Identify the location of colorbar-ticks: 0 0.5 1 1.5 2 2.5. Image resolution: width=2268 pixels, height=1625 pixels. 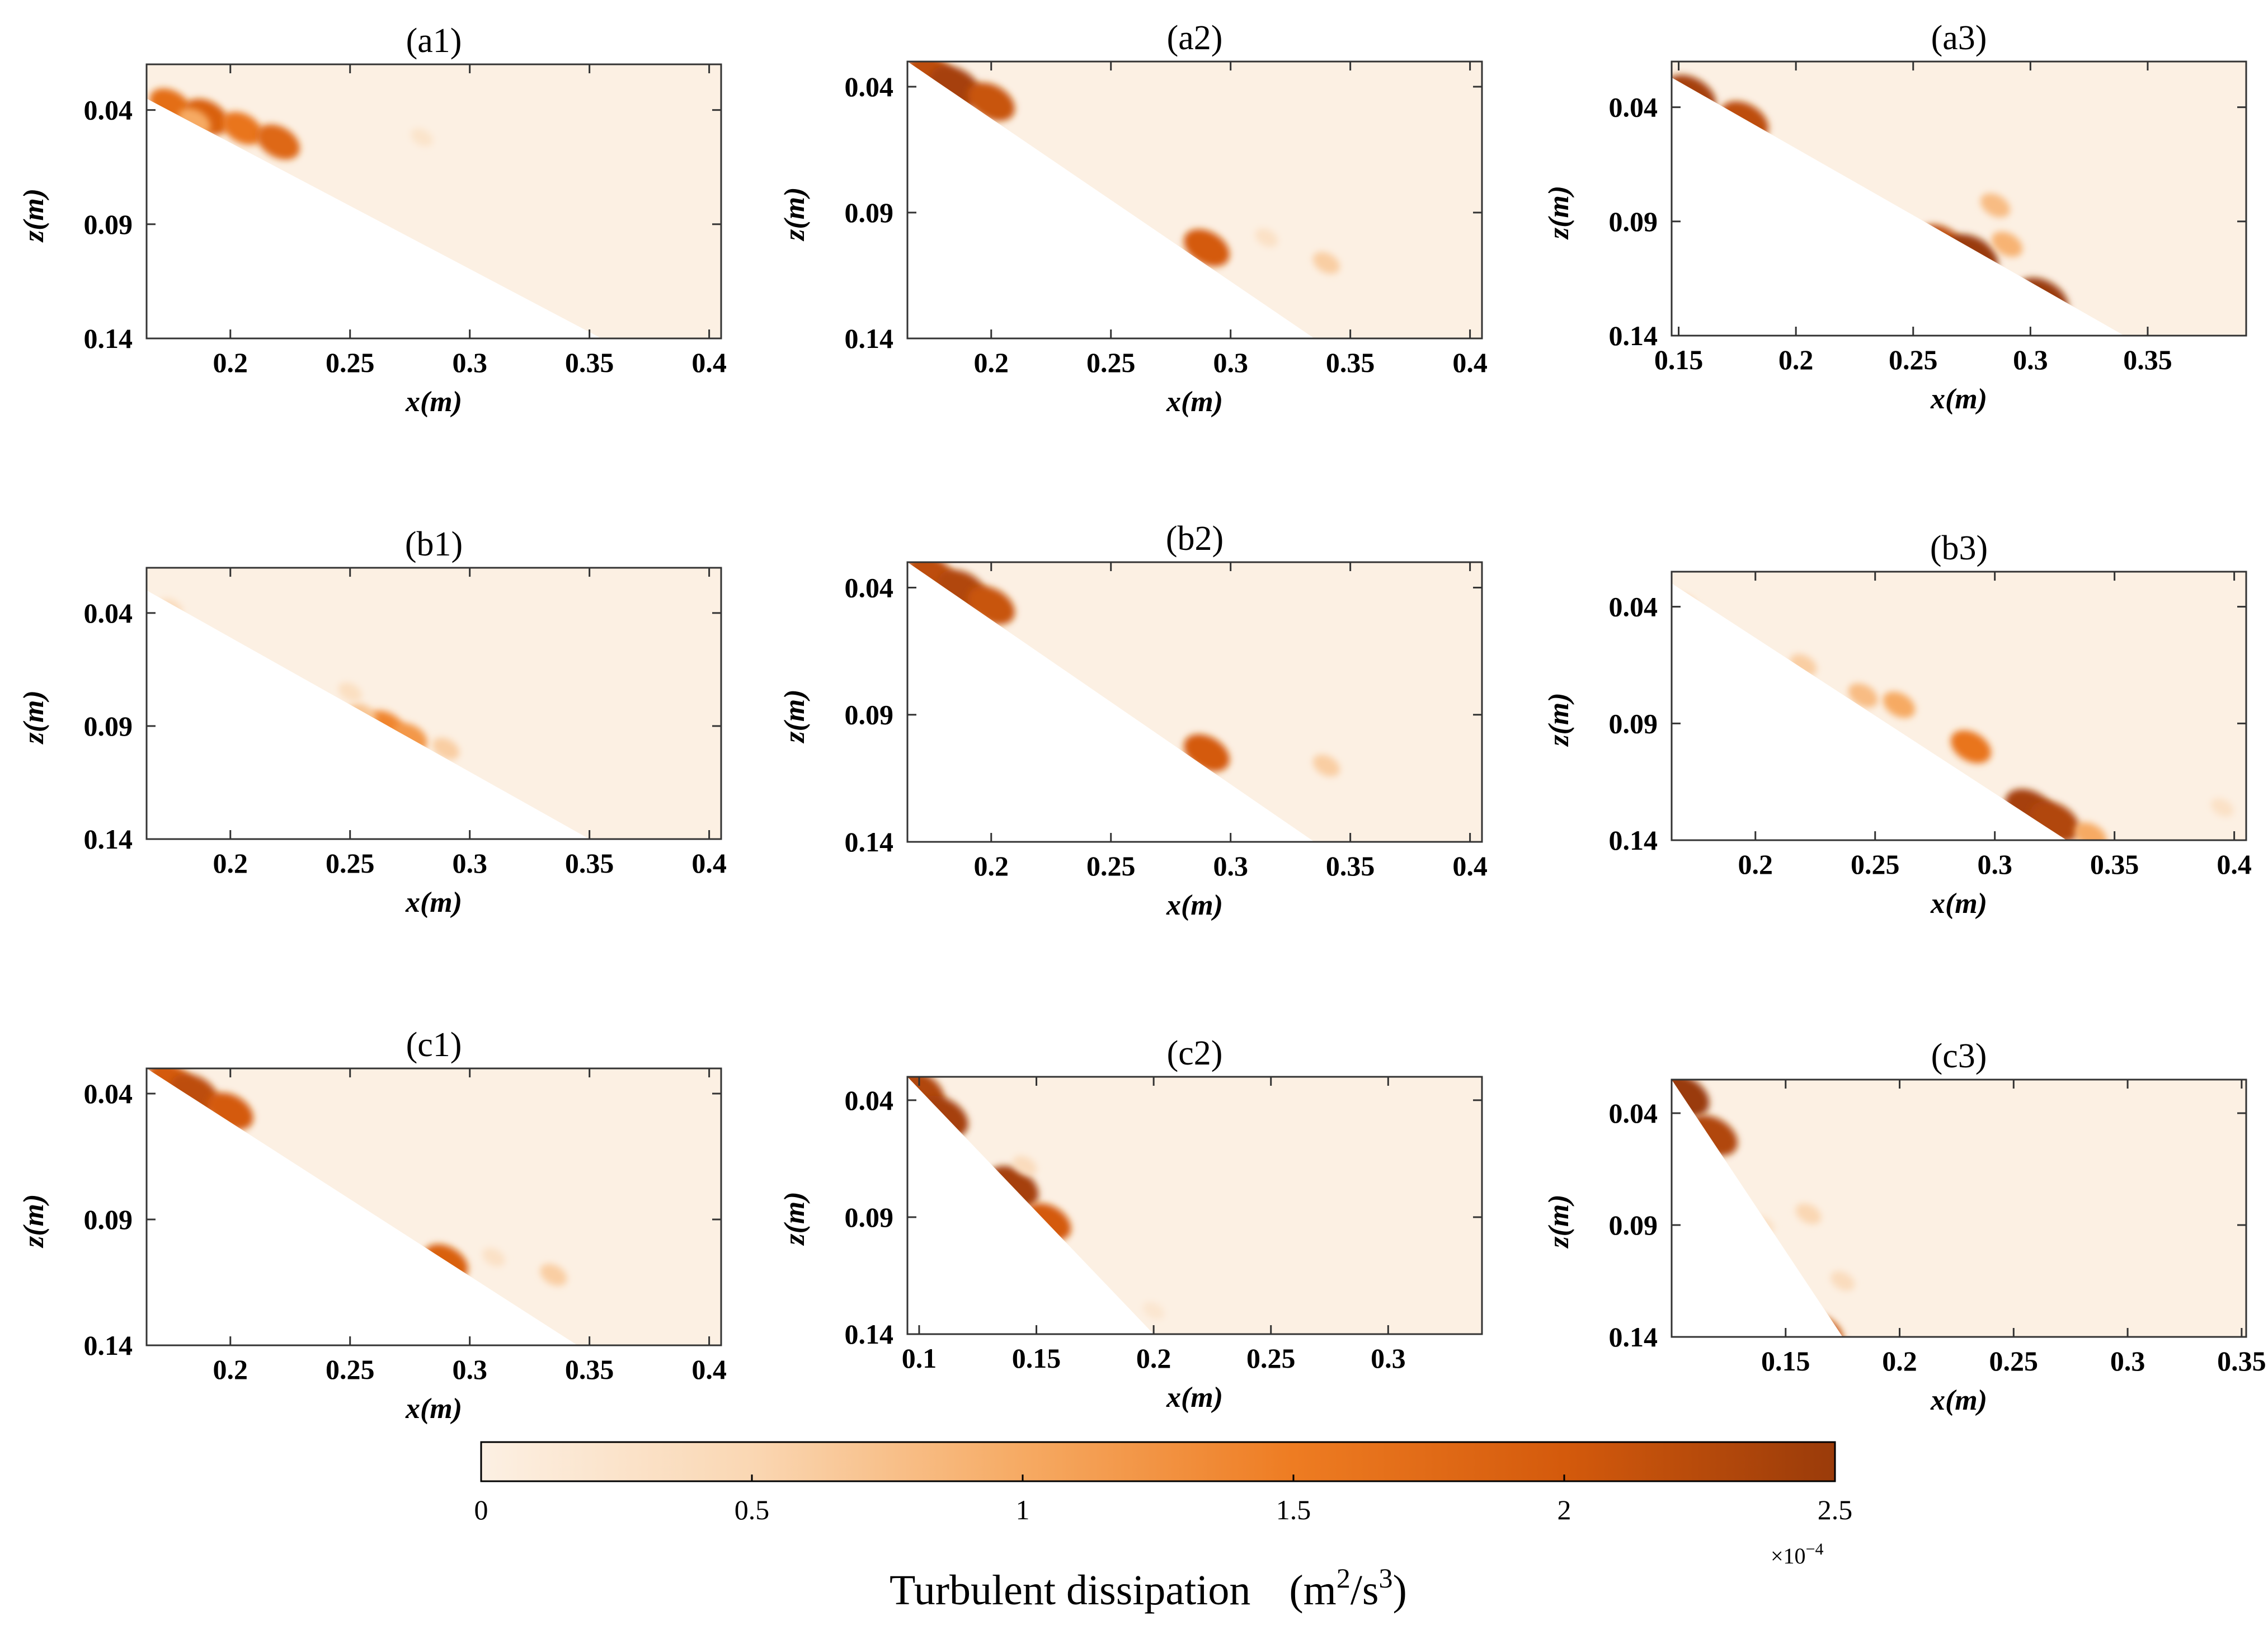
(1163, 1500).